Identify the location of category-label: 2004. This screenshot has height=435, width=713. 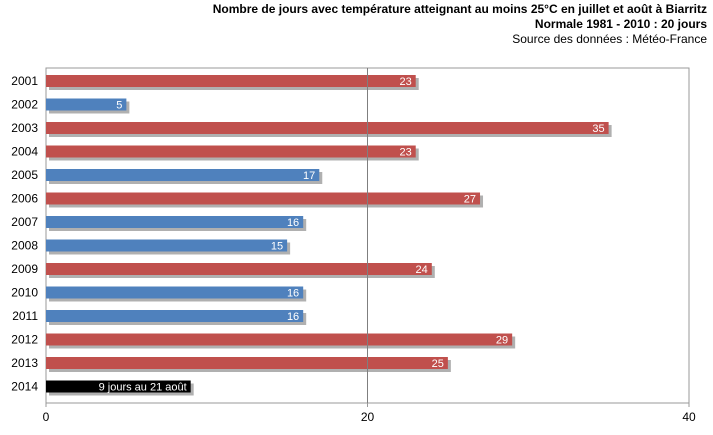
(24, 152).